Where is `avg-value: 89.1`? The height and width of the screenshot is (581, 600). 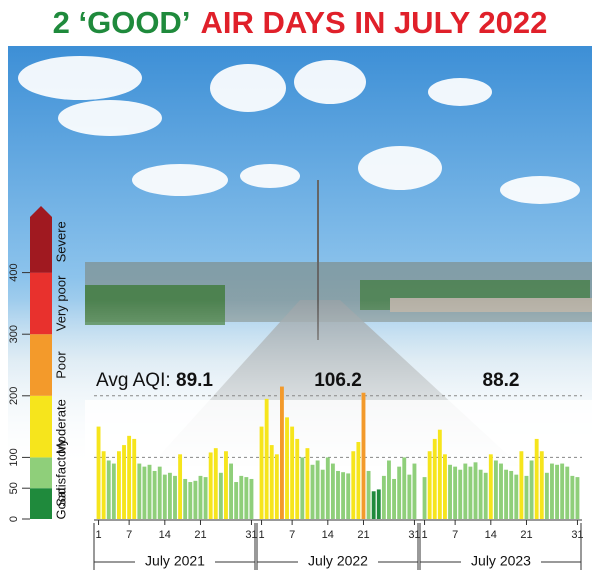 avg-value: 89.1 is located at coordinates (194, 380).